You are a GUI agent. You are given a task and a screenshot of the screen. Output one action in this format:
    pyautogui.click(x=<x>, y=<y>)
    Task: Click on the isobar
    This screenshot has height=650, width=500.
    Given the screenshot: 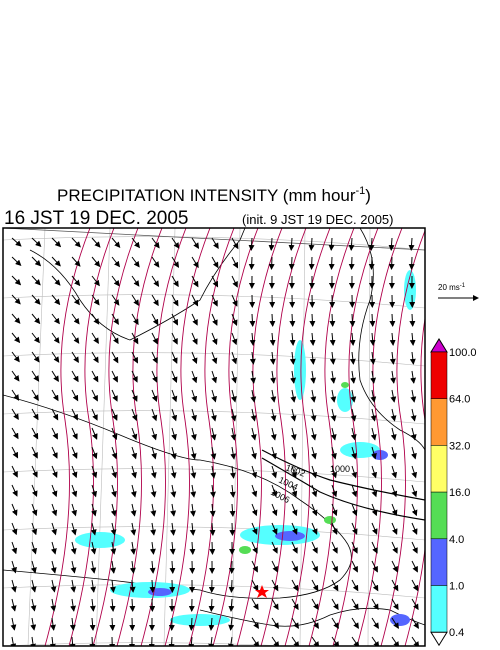 What is the action you would take?
    pyautogui.click(x=163, y=437)
    